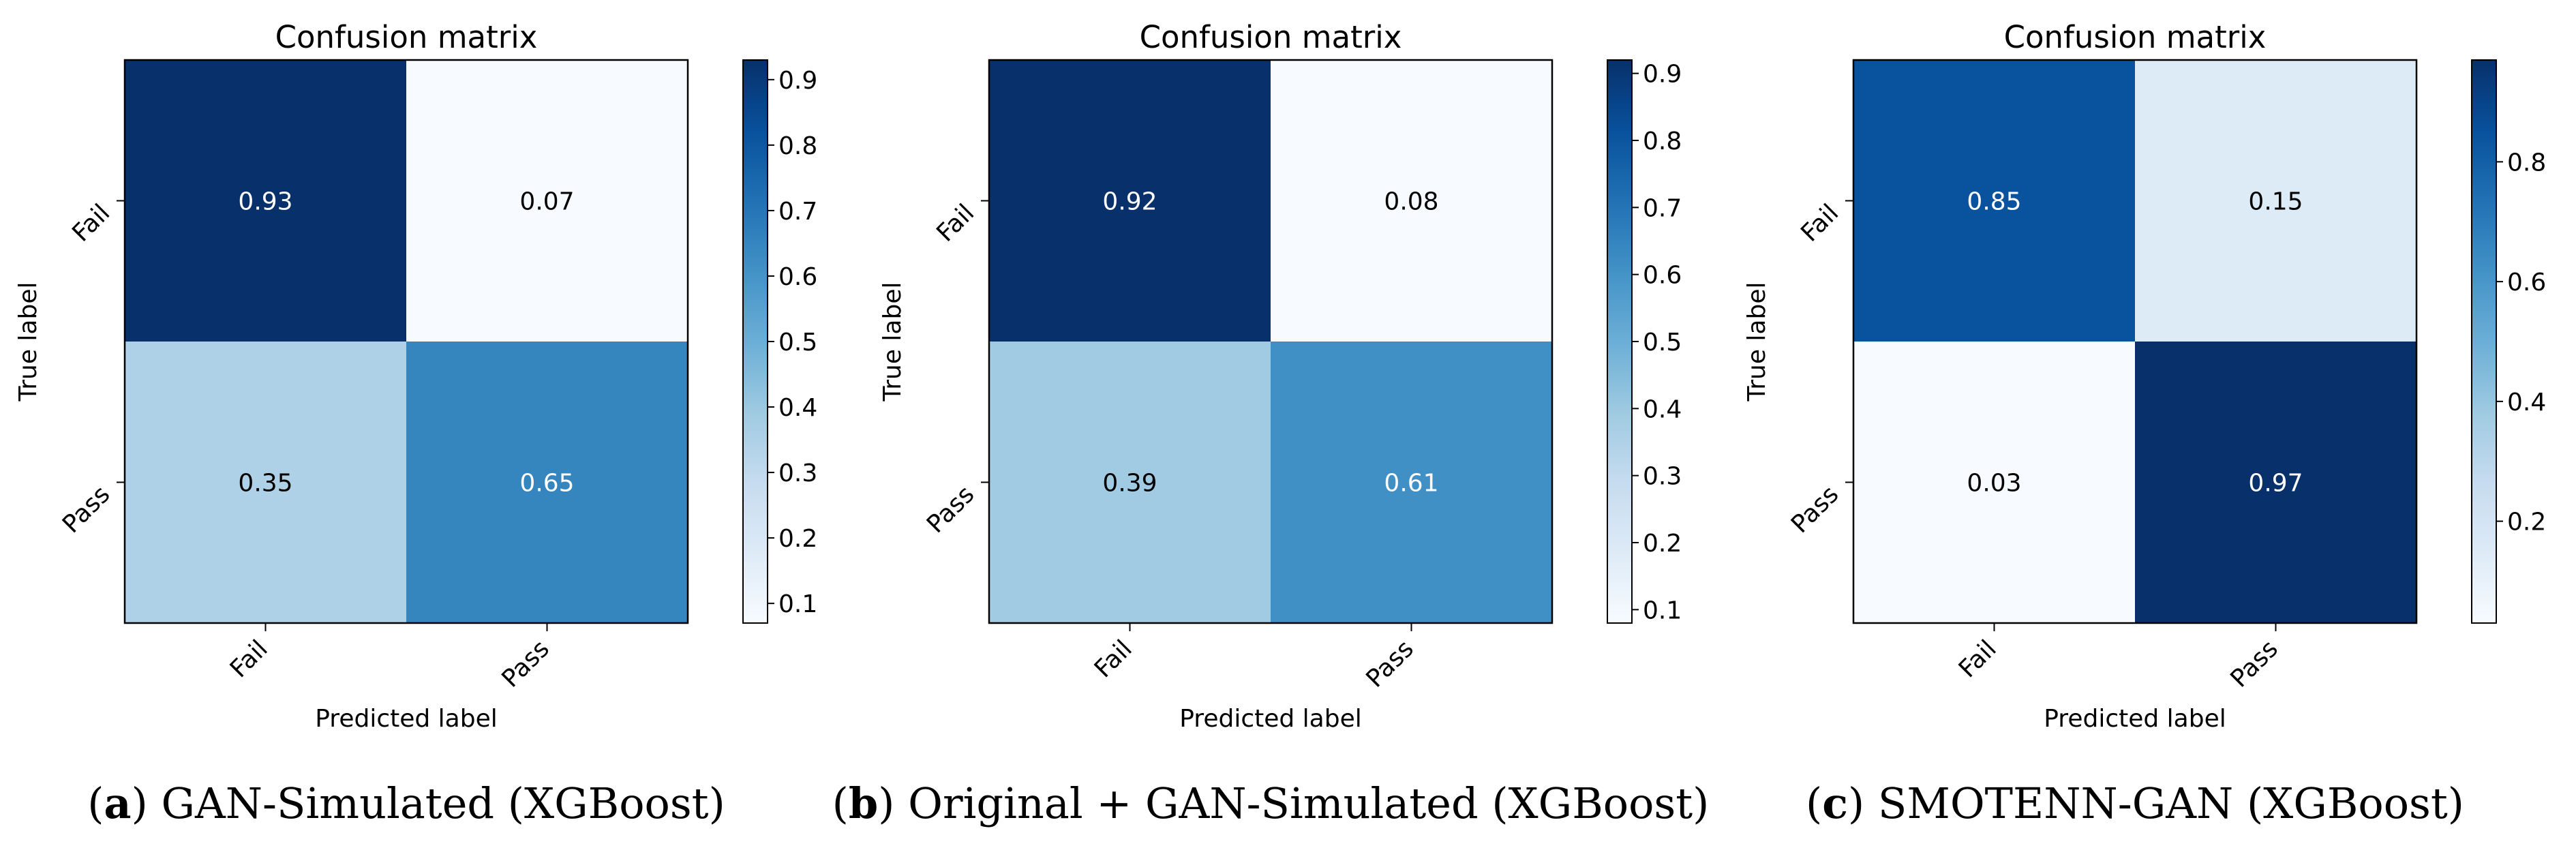 The height and width of the screenshot is (848, 2576). Describe the element at coordinates (1271, 803) in the screenshot. I see `subfigure-caption: (b) Original + GAN-Simulated (XGBoost)` at that location.